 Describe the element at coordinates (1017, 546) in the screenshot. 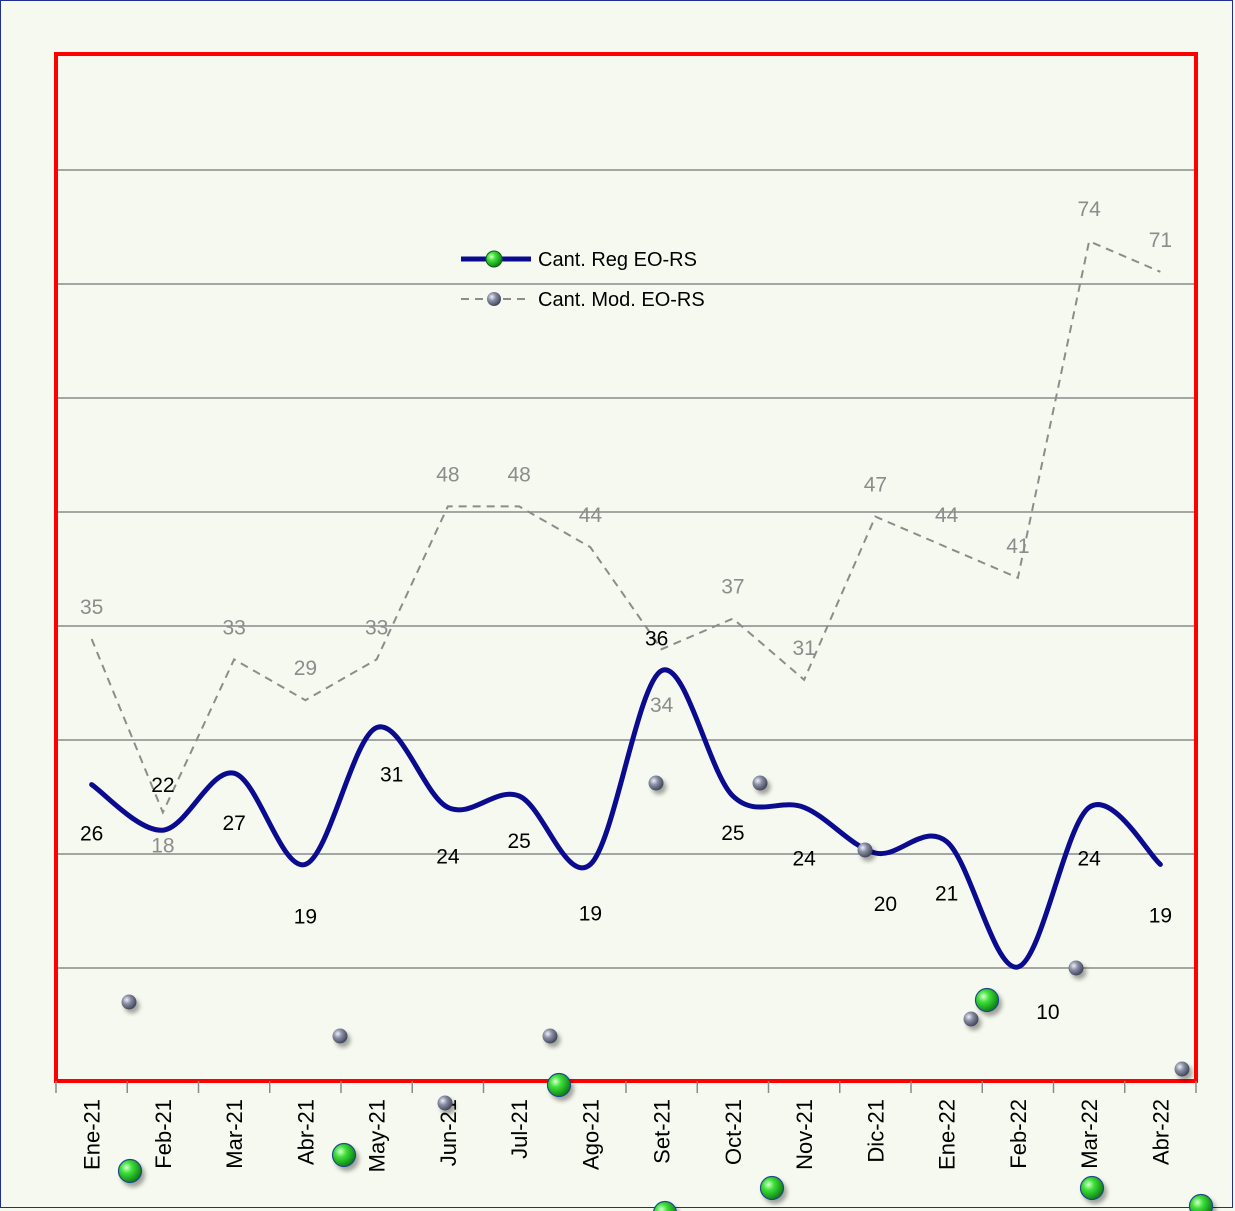

I see `mod-data-label: 41` at that location.